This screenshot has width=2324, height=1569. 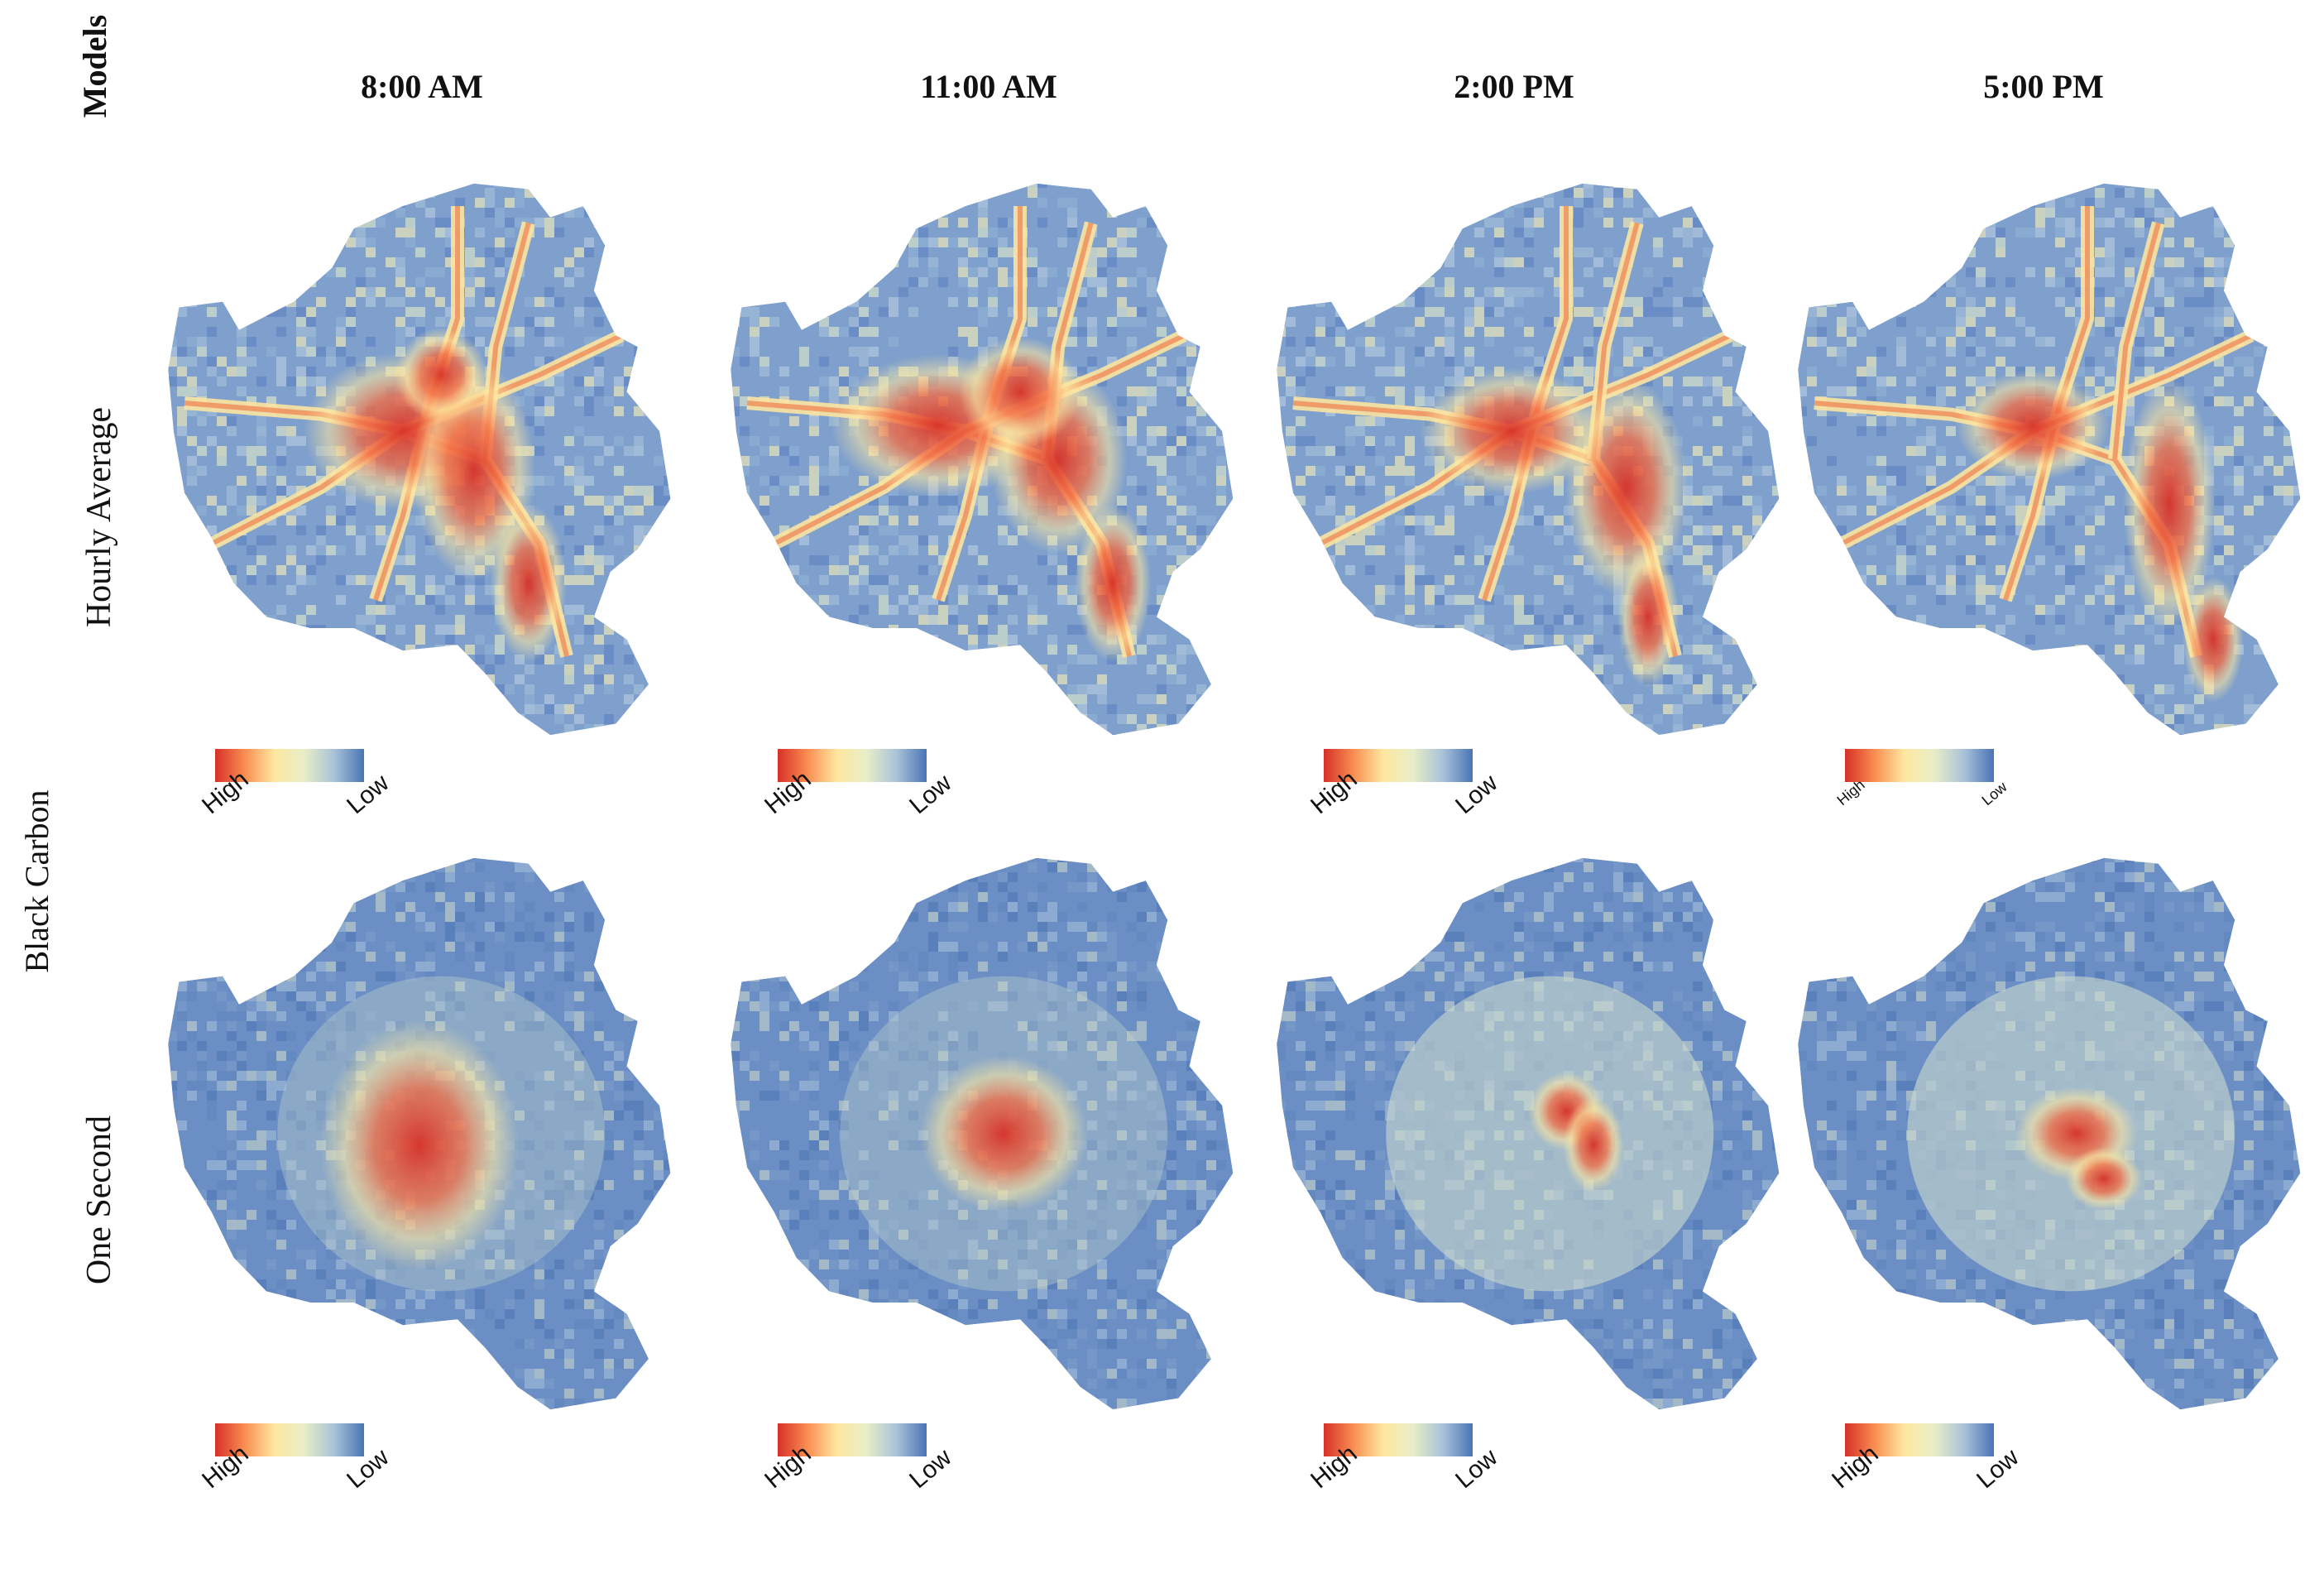 I want to click on map-panel-hourly-2: High Low, so click(x=993, y=513).